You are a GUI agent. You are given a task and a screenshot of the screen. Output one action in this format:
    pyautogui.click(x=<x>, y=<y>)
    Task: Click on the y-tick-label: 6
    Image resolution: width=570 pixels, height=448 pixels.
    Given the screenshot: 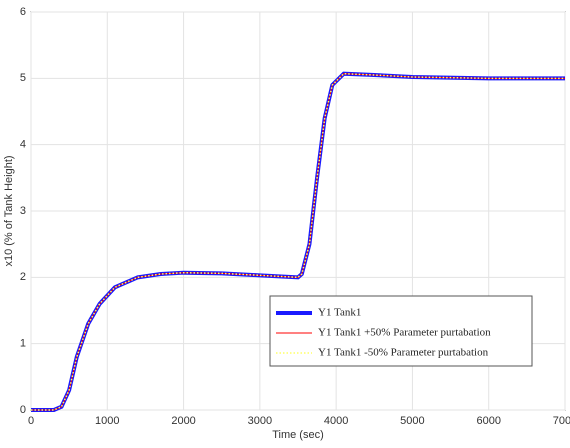 What is the action you would take?
    pyautogui.click(x=23, y=12)
    